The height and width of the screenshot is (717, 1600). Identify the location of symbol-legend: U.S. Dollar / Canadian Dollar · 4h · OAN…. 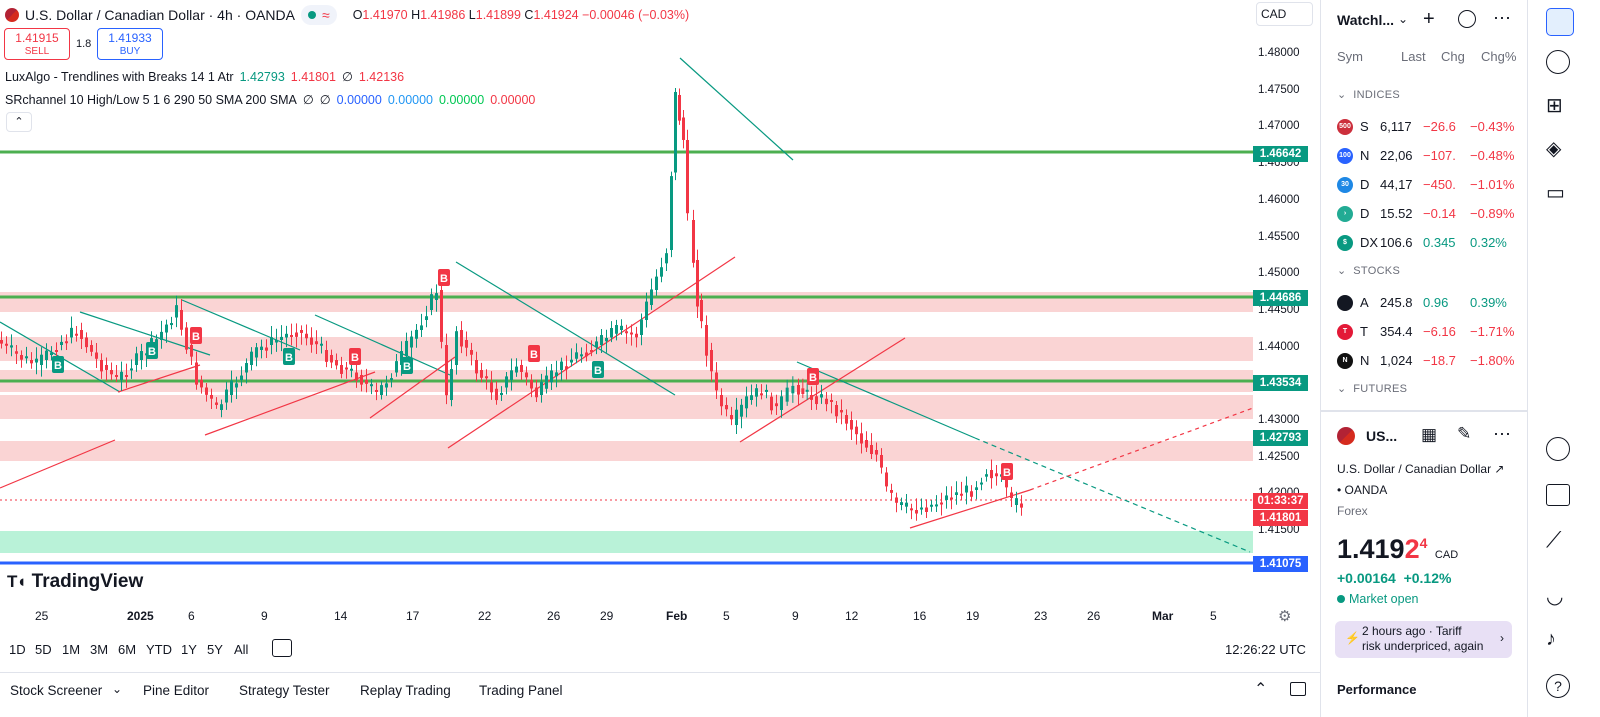
(347, 15).